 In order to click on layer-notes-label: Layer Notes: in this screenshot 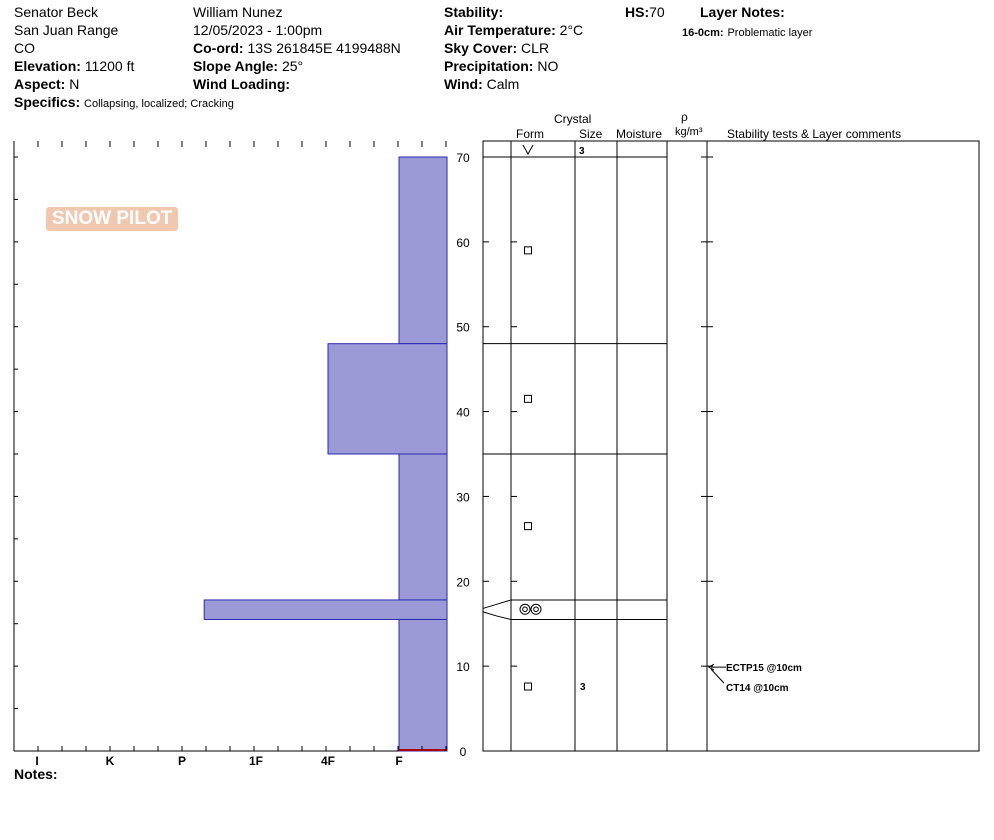, I will do `click(742, 12)`.